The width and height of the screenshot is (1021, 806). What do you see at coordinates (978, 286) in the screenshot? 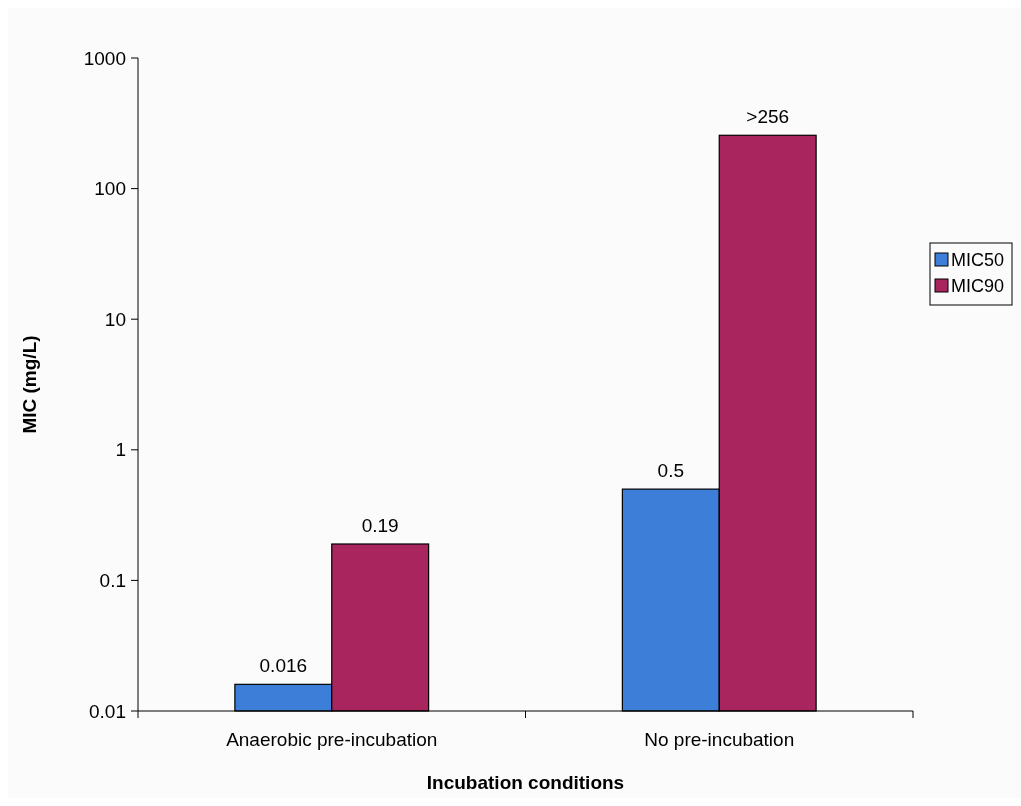
I see `legend-label: MIC90` at bounding box center [978, 286].